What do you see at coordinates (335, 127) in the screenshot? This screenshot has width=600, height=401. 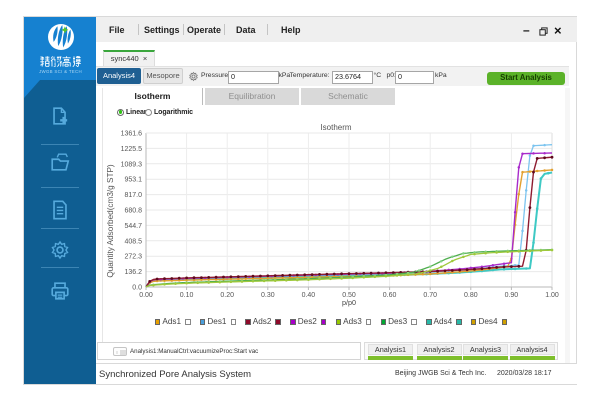 I see `svg-text: Isotherm` at bounding box center [335, 127].